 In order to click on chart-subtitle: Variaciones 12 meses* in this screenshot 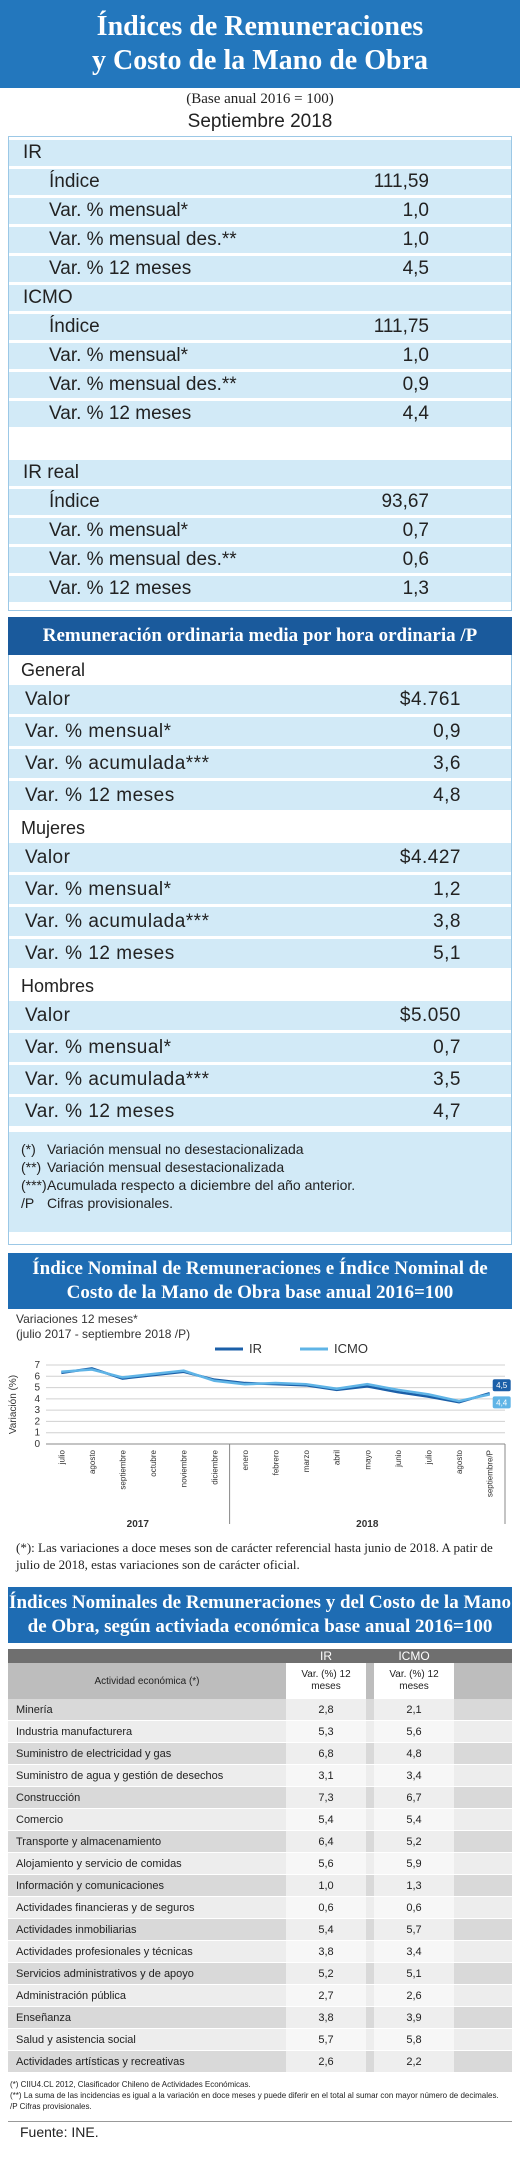, I will do `click(77, 1319)`.